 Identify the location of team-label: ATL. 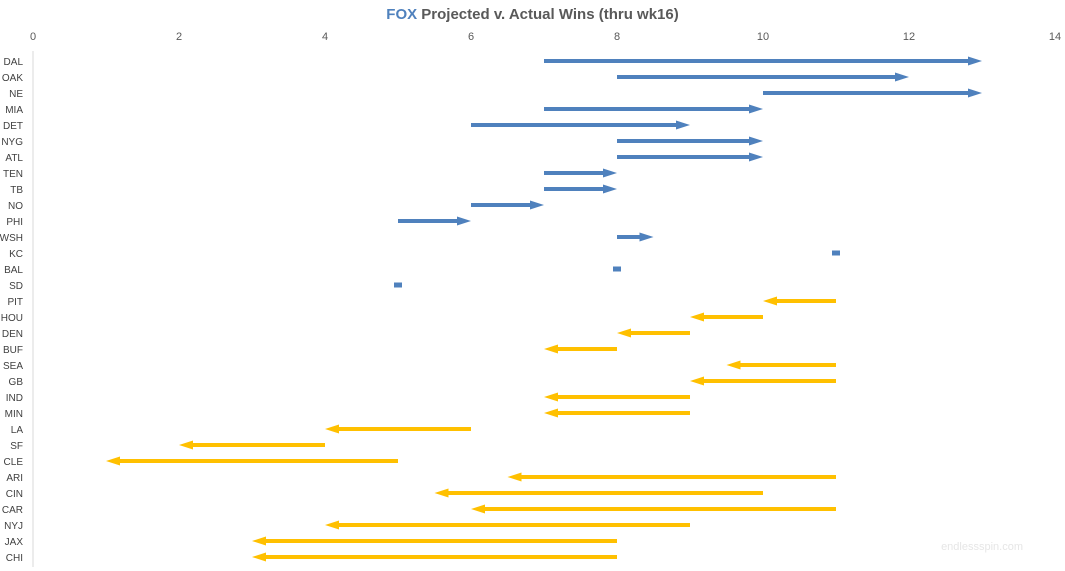
(14, 158).